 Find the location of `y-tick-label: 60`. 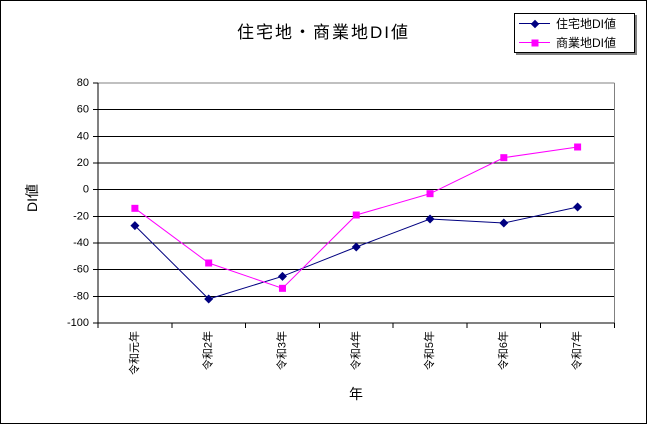

y-tick-label: 60 is located at coordinates (83, 110).